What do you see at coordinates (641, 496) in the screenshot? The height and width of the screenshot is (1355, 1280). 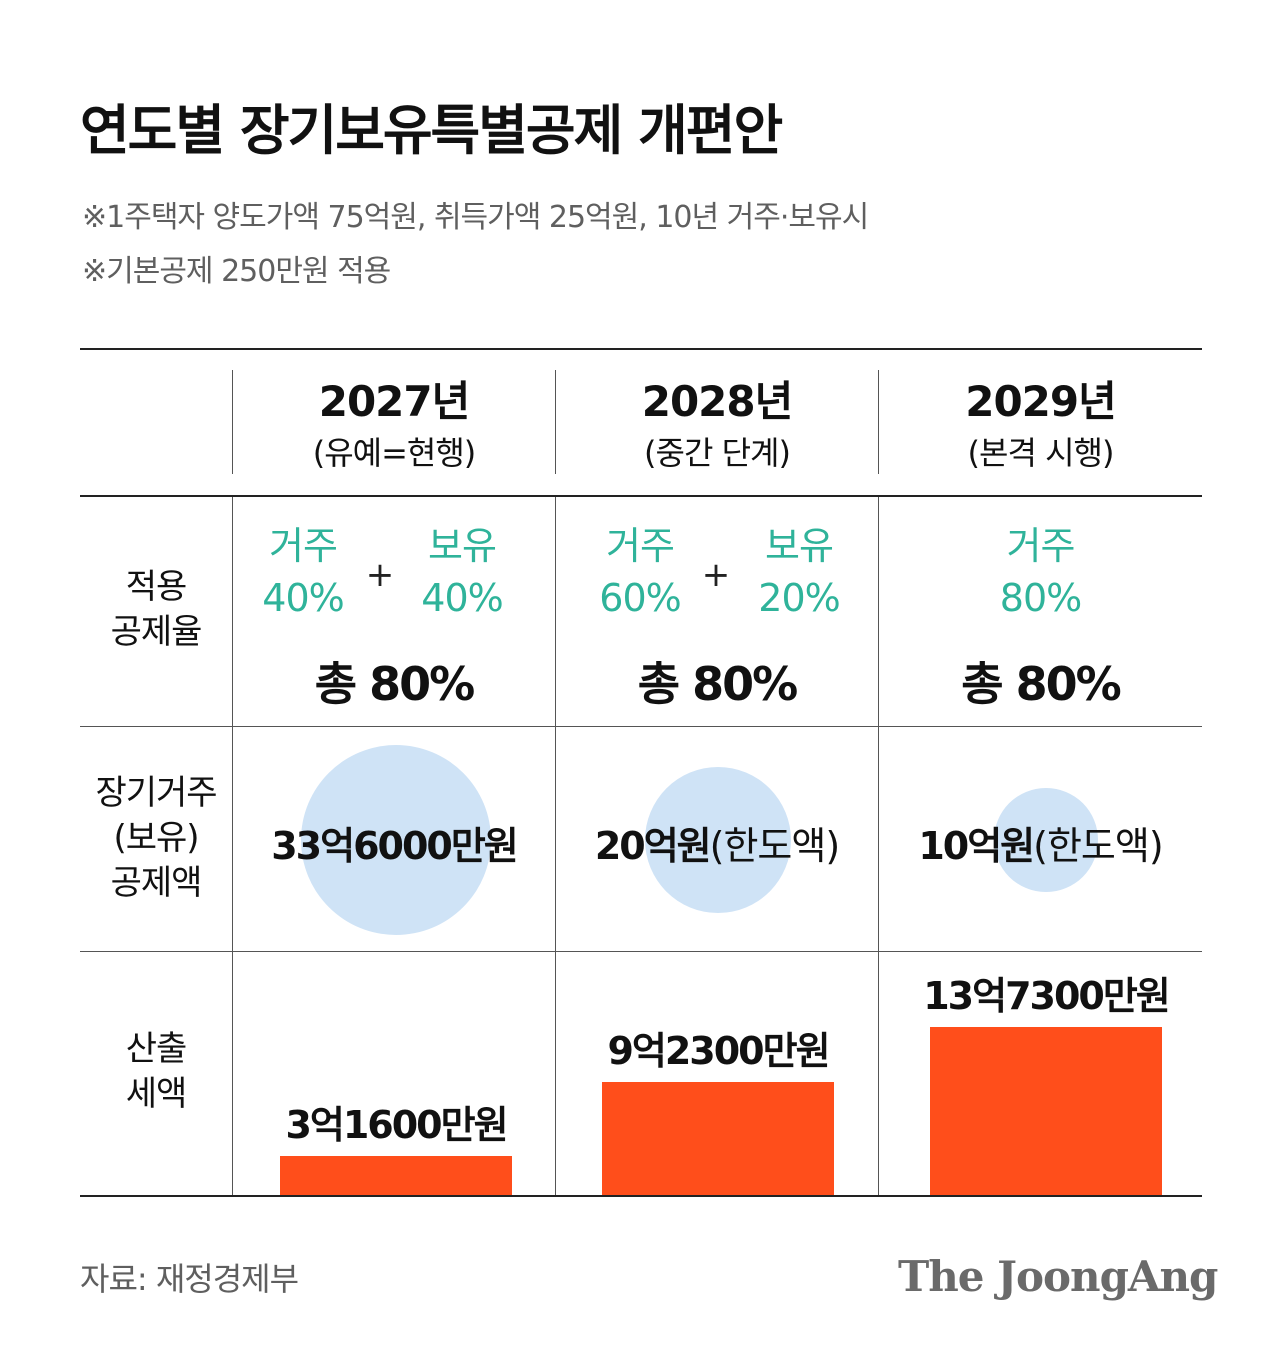 I see `header-bottom-rule` at bounding box center [641, 496].